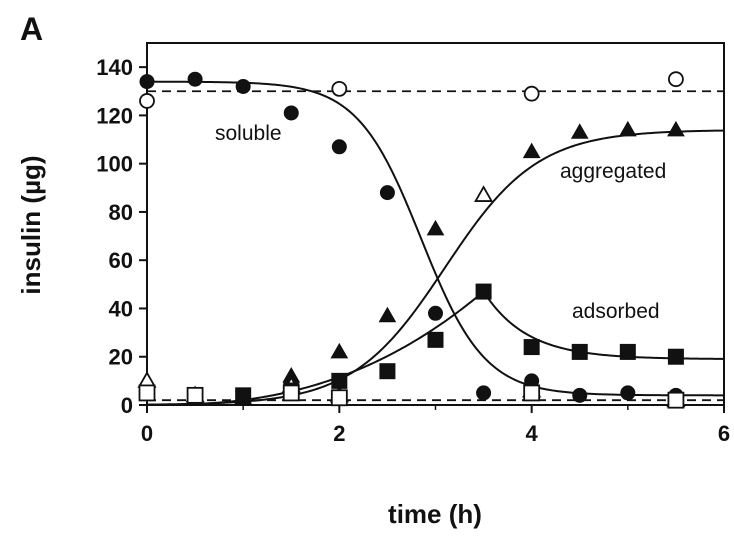  Describe the element at coordinates (435, 514) in the screenshot. I see `x-axis-title: time (h)` at that location.